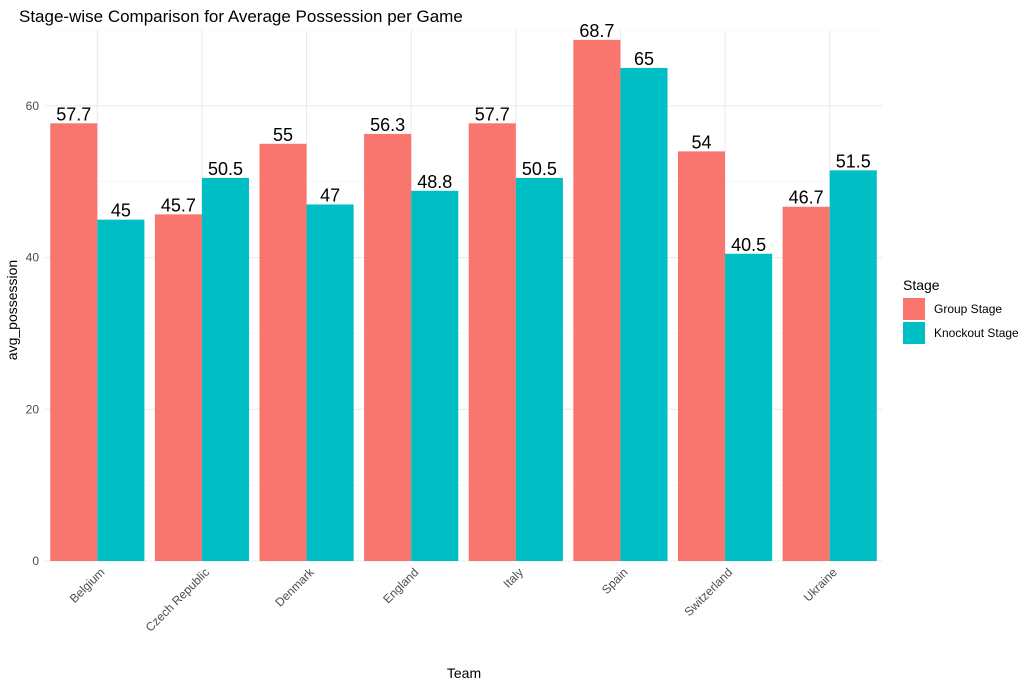  I want to click on bar-value-label: 68.7, so click(596, 31).